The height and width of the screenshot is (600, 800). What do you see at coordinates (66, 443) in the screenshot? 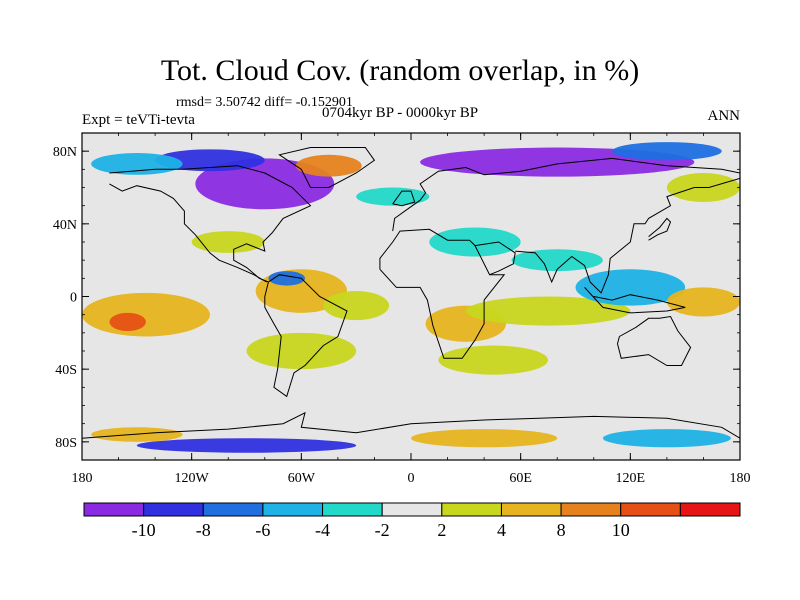
I see `lat-tick-label-4: 80S` at bounding box center [66, 443].